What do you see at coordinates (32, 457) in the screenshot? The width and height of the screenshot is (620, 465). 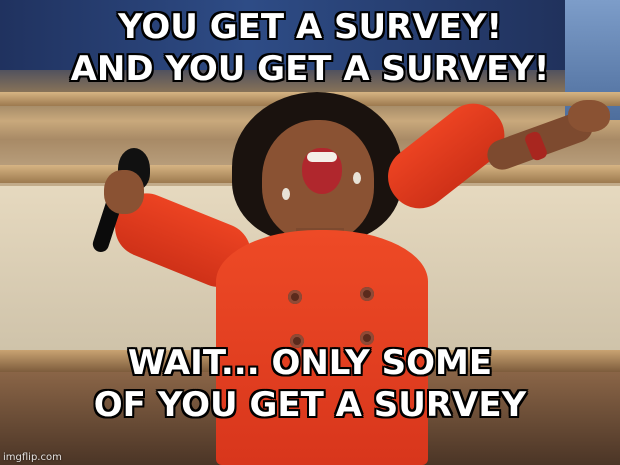 I see `watermark: imgflip.com` at bounding box center [32, 457].